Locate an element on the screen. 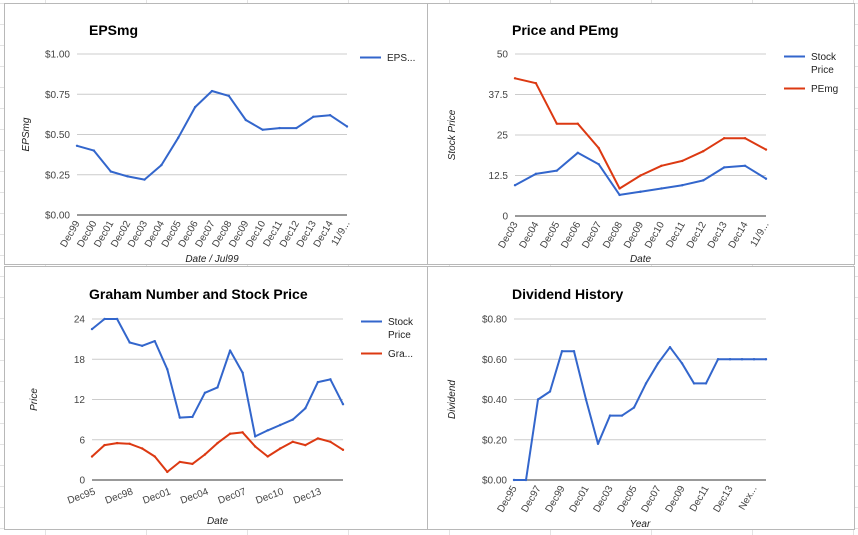 Image resolution: width=858 pixels, height=535 pixels. chart-3-xtick-label: Dec03 is located at coordinates (604, 499).